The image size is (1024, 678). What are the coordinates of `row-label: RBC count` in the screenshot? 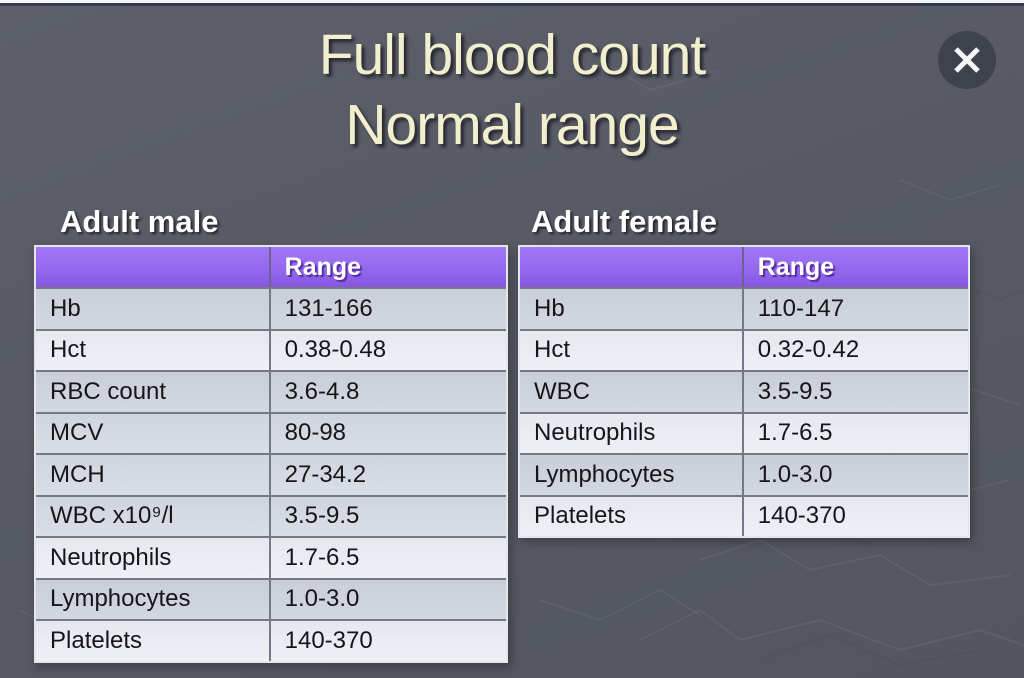 It's located at (108, 391).